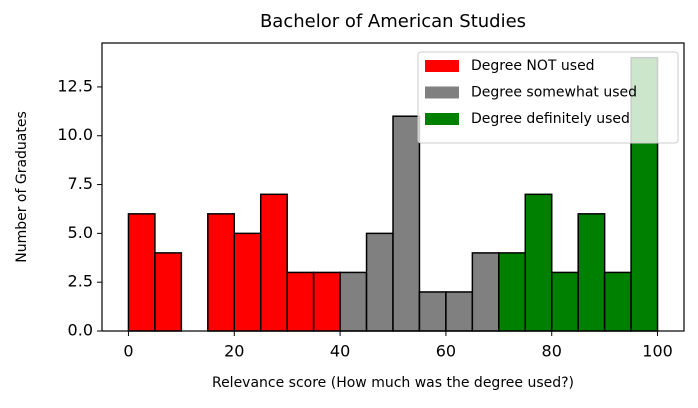 The width and height of the screenshot is (698, 408). I want to click on x-tick-label: 100, so click(657, 351).